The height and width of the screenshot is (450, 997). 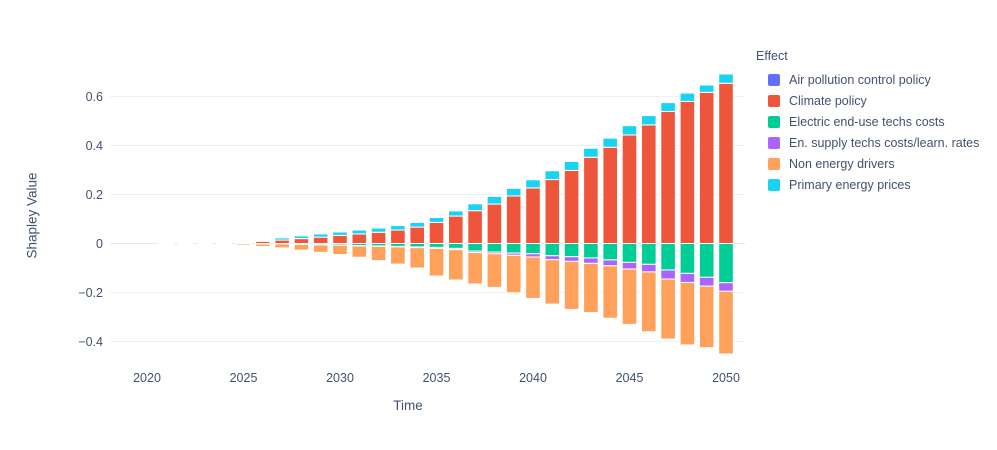 What do you see at coordinates (359, 232) in the screenshot?
I see `bar-segment-primary-energy-prices-2031` at bounding box center [359, 232].